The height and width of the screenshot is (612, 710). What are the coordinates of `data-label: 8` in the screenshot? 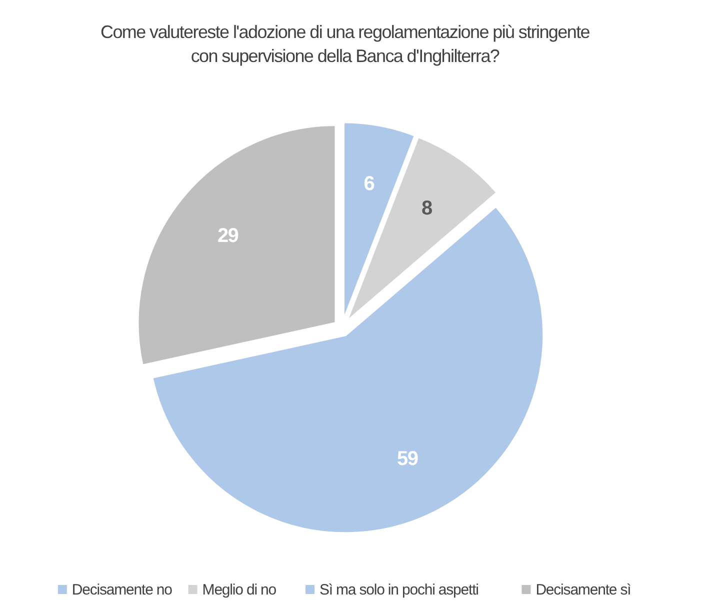 It's located at (427, 208).